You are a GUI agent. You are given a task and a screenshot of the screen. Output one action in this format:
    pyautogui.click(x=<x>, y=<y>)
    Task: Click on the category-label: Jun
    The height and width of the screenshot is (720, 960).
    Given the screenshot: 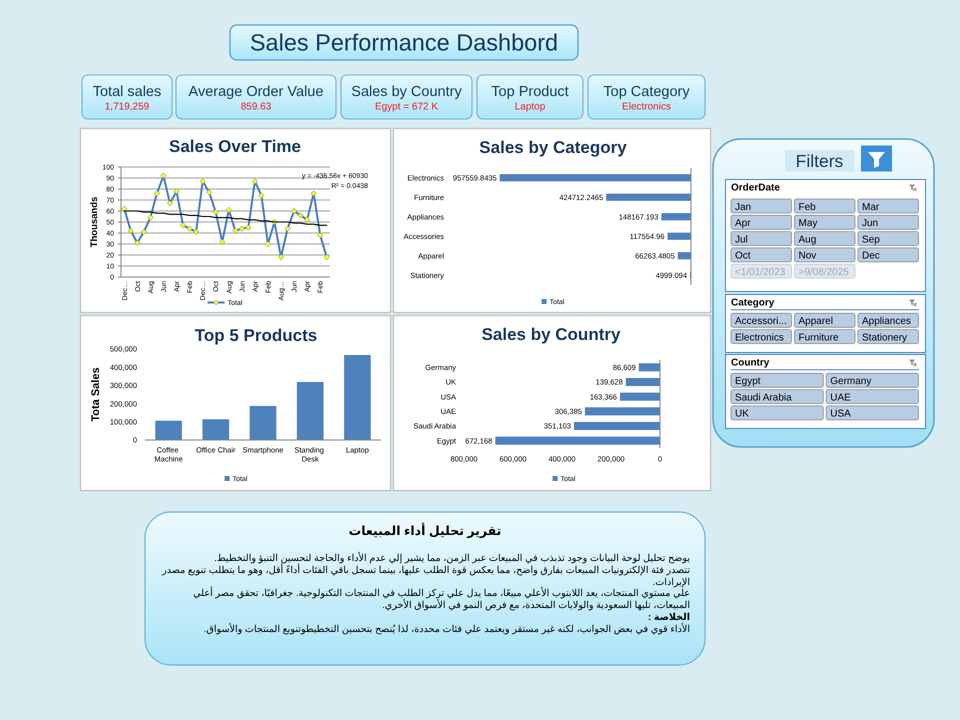 What is the action you would take?
    pyautogui.click(x=870, y=224)
    